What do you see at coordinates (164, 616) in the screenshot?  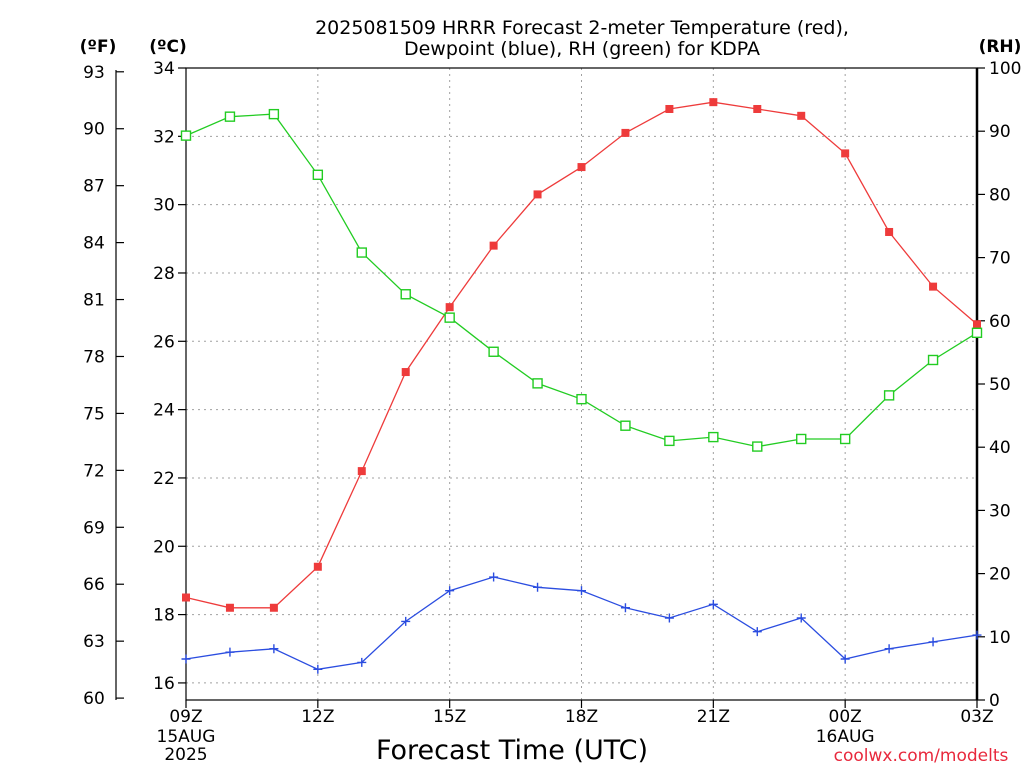 I see `celsius-tick-label: 18` at bounding box center [164, 616].